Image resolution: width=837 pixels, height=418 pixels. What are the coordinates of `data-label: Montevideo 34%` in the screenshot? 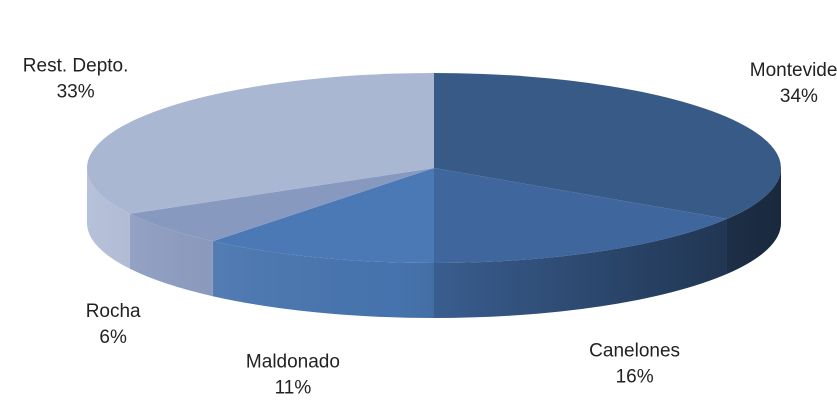 It's located at (793, 83).